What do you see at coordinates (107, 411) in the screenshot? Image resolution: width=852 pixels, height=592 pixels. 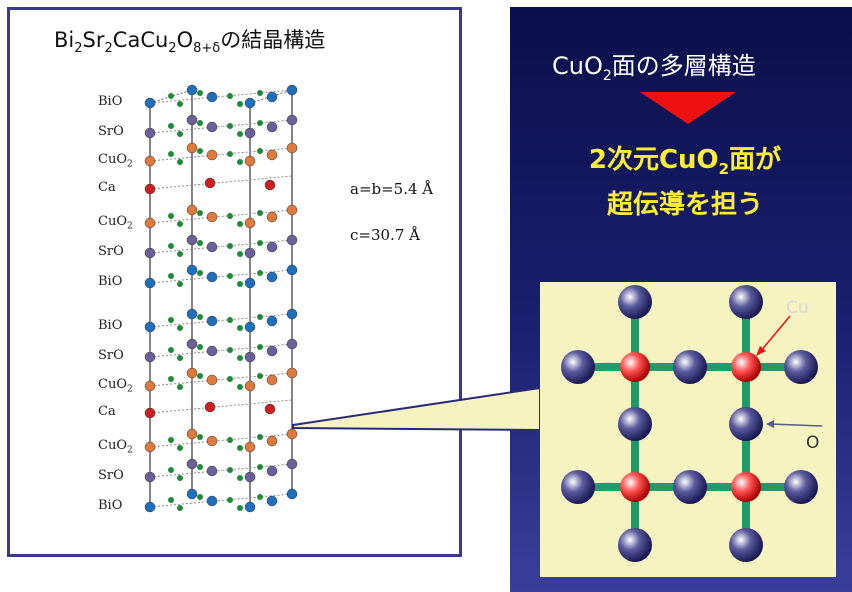 I see `layer-label-ca: Ca` at bounding box center [107, 411].